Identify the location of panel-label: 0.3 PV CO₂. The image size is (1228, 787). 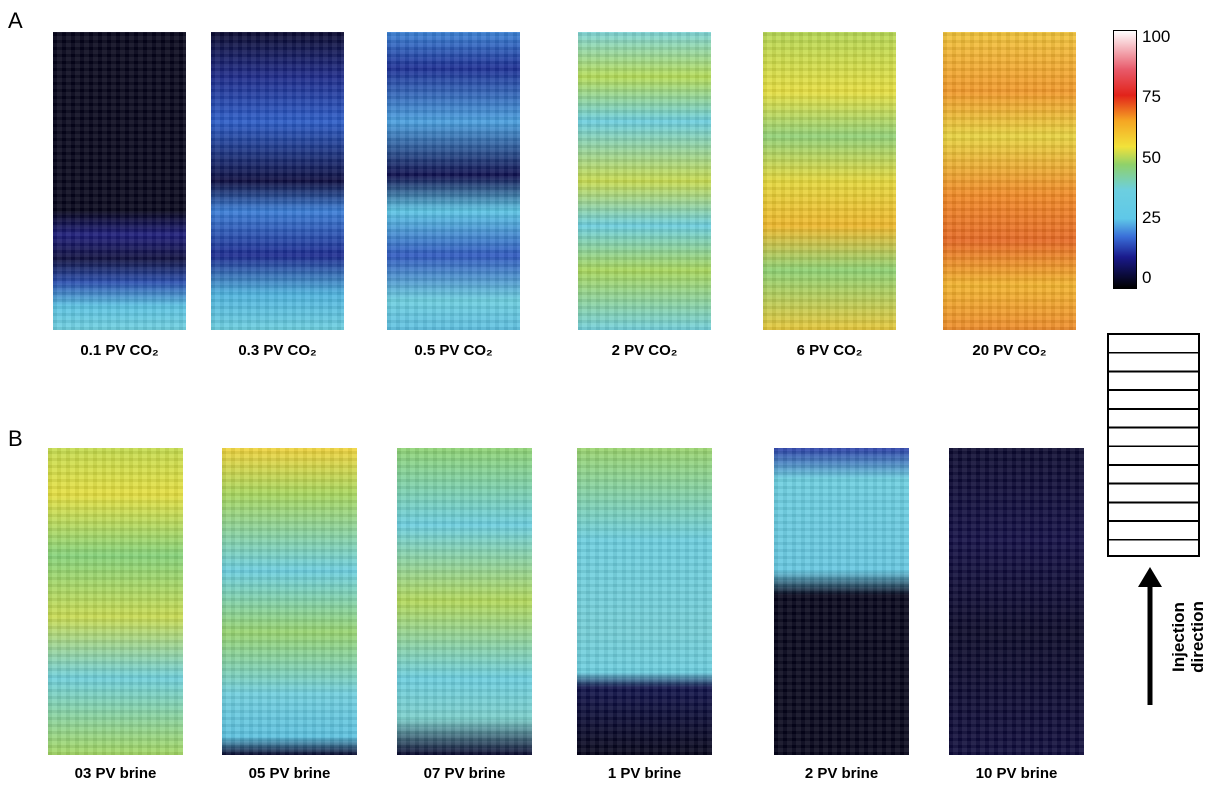
(277, 350).